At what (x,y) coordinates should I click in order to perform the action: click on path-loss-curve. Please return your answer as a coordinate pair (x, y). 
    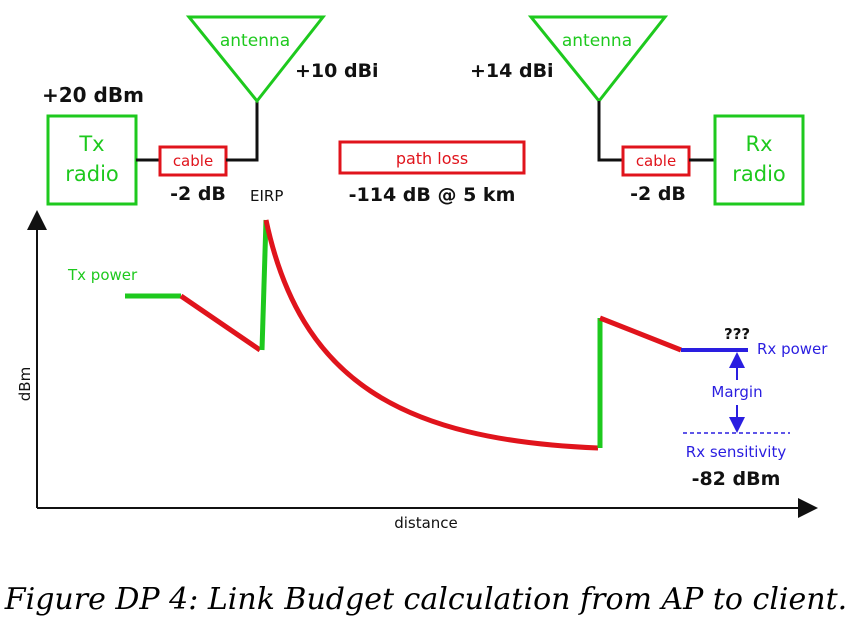
    Looking at the image, I should click on (431, 335).